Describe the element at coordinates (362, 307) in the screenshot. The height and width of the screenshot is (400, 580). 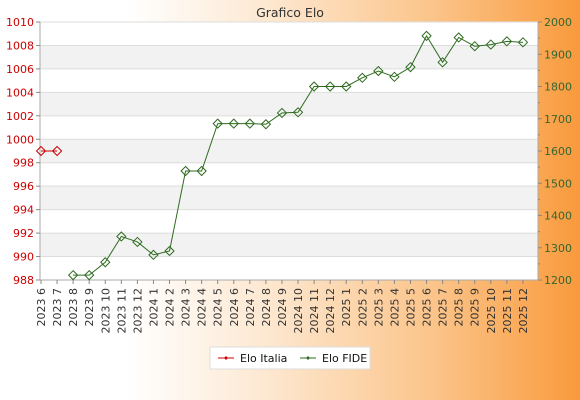
I see `x-tick-label: 2025 2` at that location.